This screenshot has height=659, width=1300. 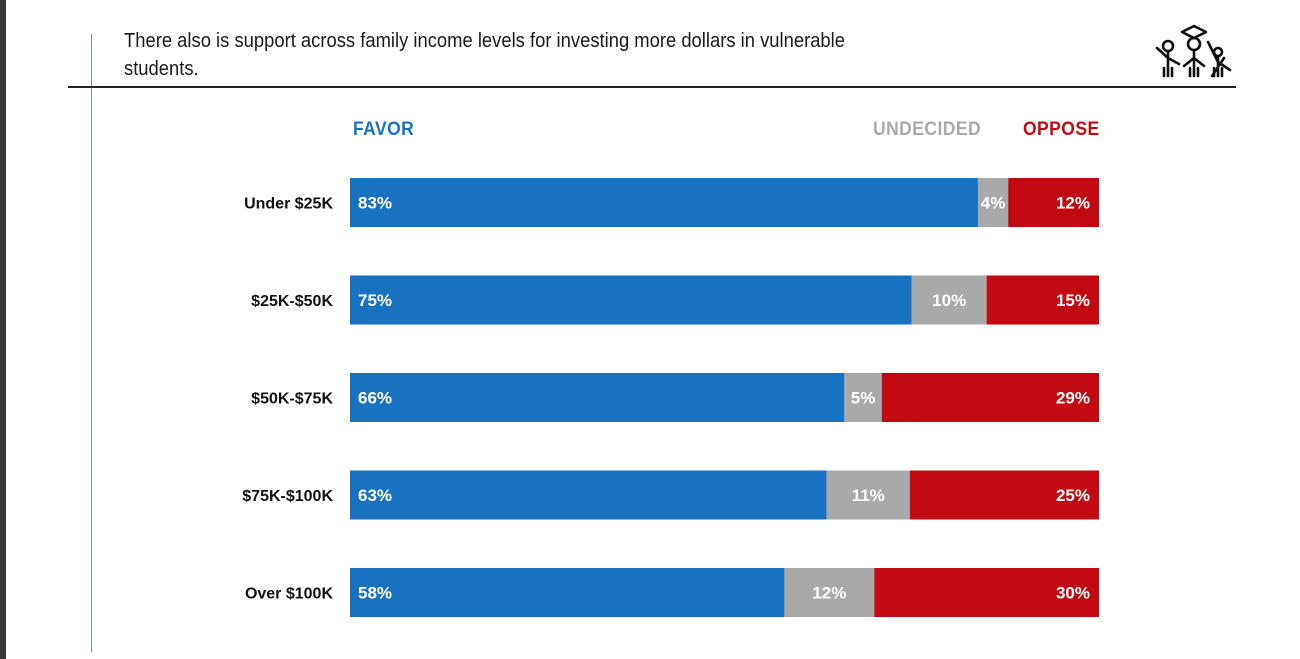 I want to click on bar-favor-under-25k, so click(x=664, y=202).